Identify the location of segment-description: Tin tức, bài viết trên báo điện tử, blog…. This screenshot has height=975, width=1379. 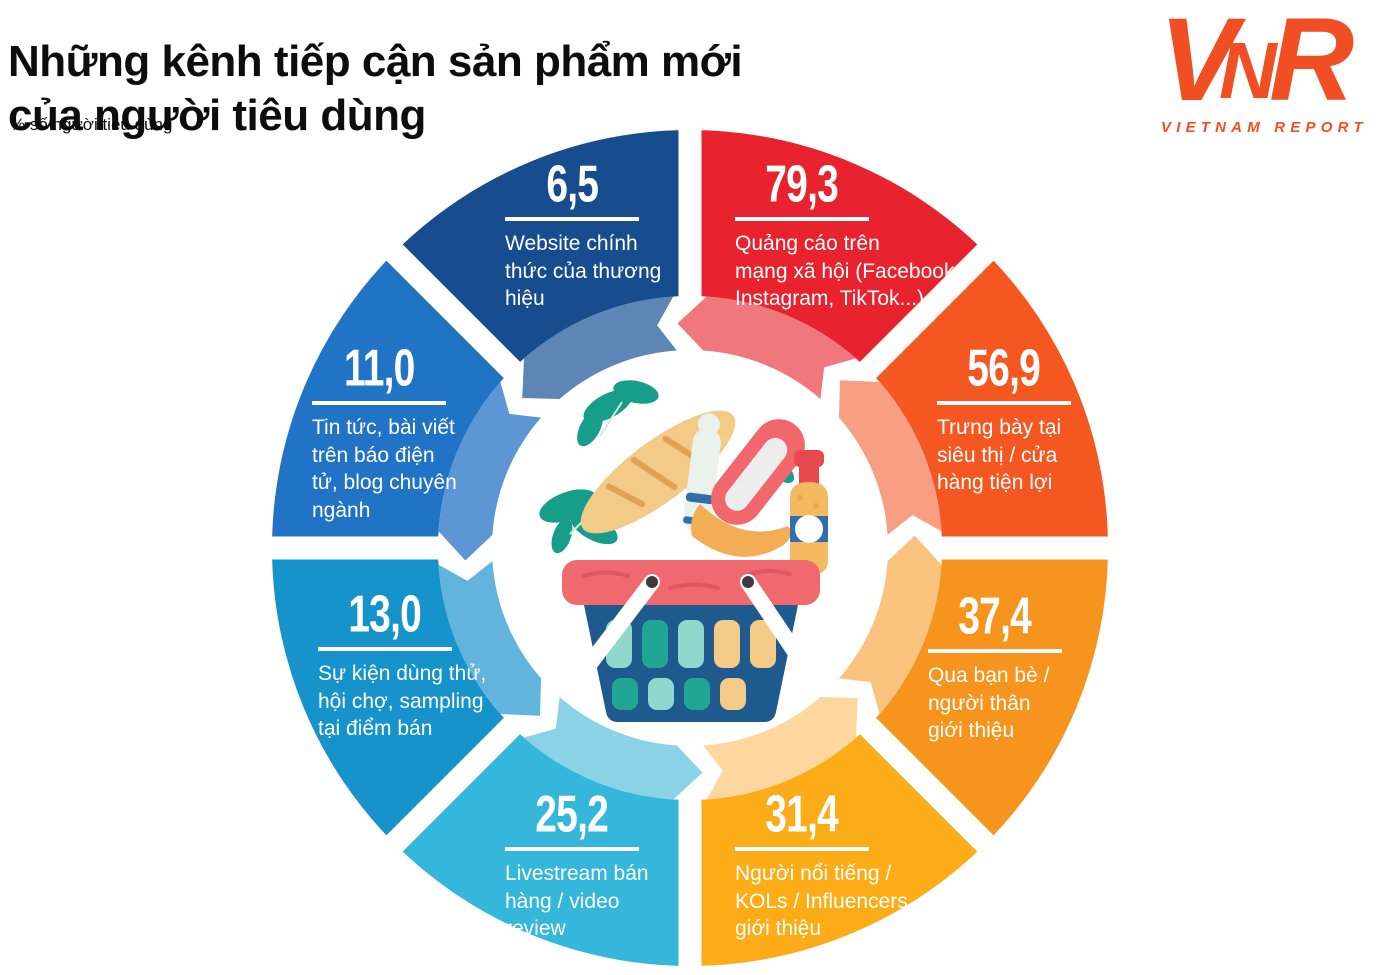
(384, 469).